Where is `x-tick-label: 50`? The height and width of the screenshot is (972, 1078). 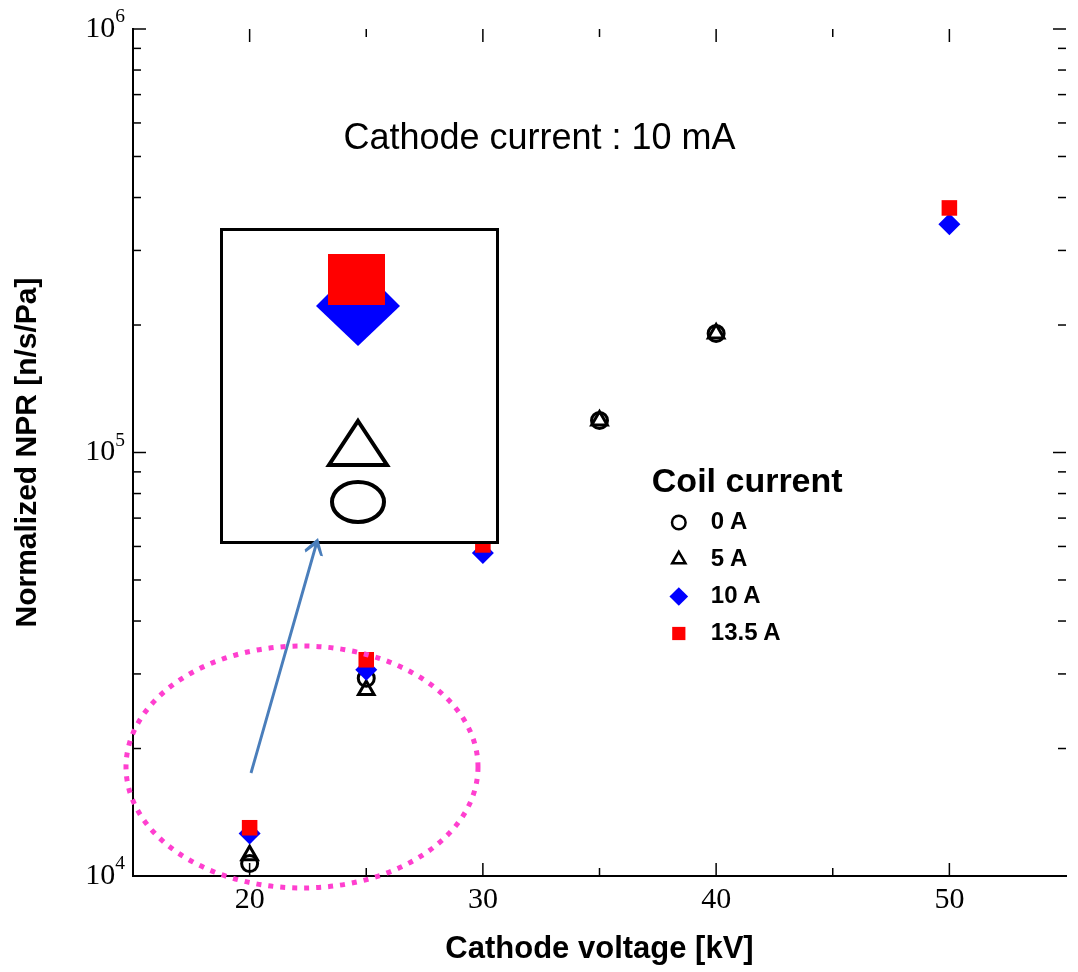
x-tick-label: 50 is located at coordinates (949, 897).